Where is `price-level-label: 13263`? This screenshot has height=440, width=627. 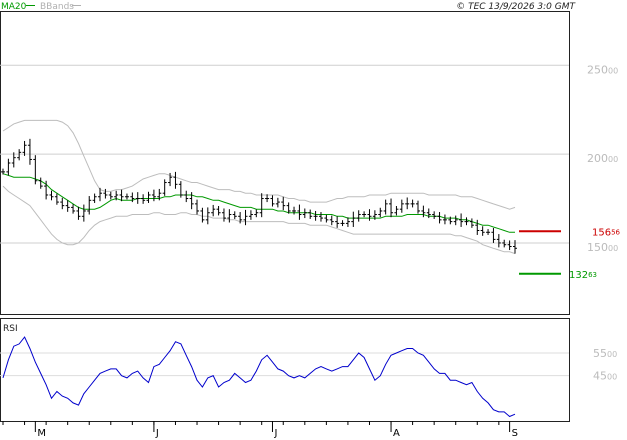 price-level-label: 13263 is located at coordinates (583, 275).